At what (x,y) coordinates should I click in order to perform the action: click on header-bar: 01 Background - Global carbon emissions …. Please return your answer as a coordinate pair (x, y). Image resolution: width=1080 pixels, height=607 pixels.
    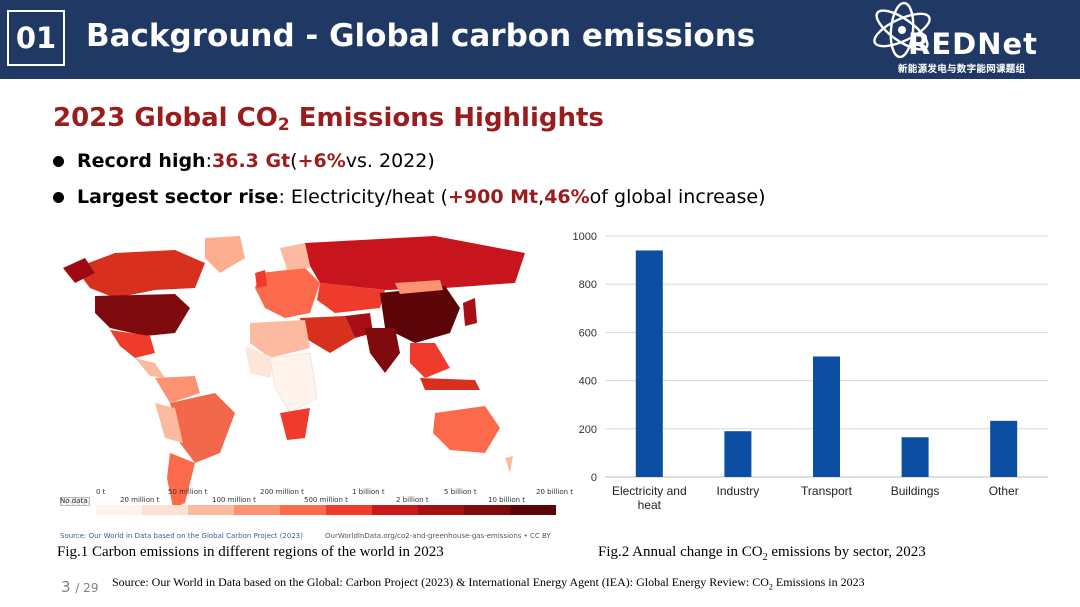
    Looking at the image, I should click on (540, 39).